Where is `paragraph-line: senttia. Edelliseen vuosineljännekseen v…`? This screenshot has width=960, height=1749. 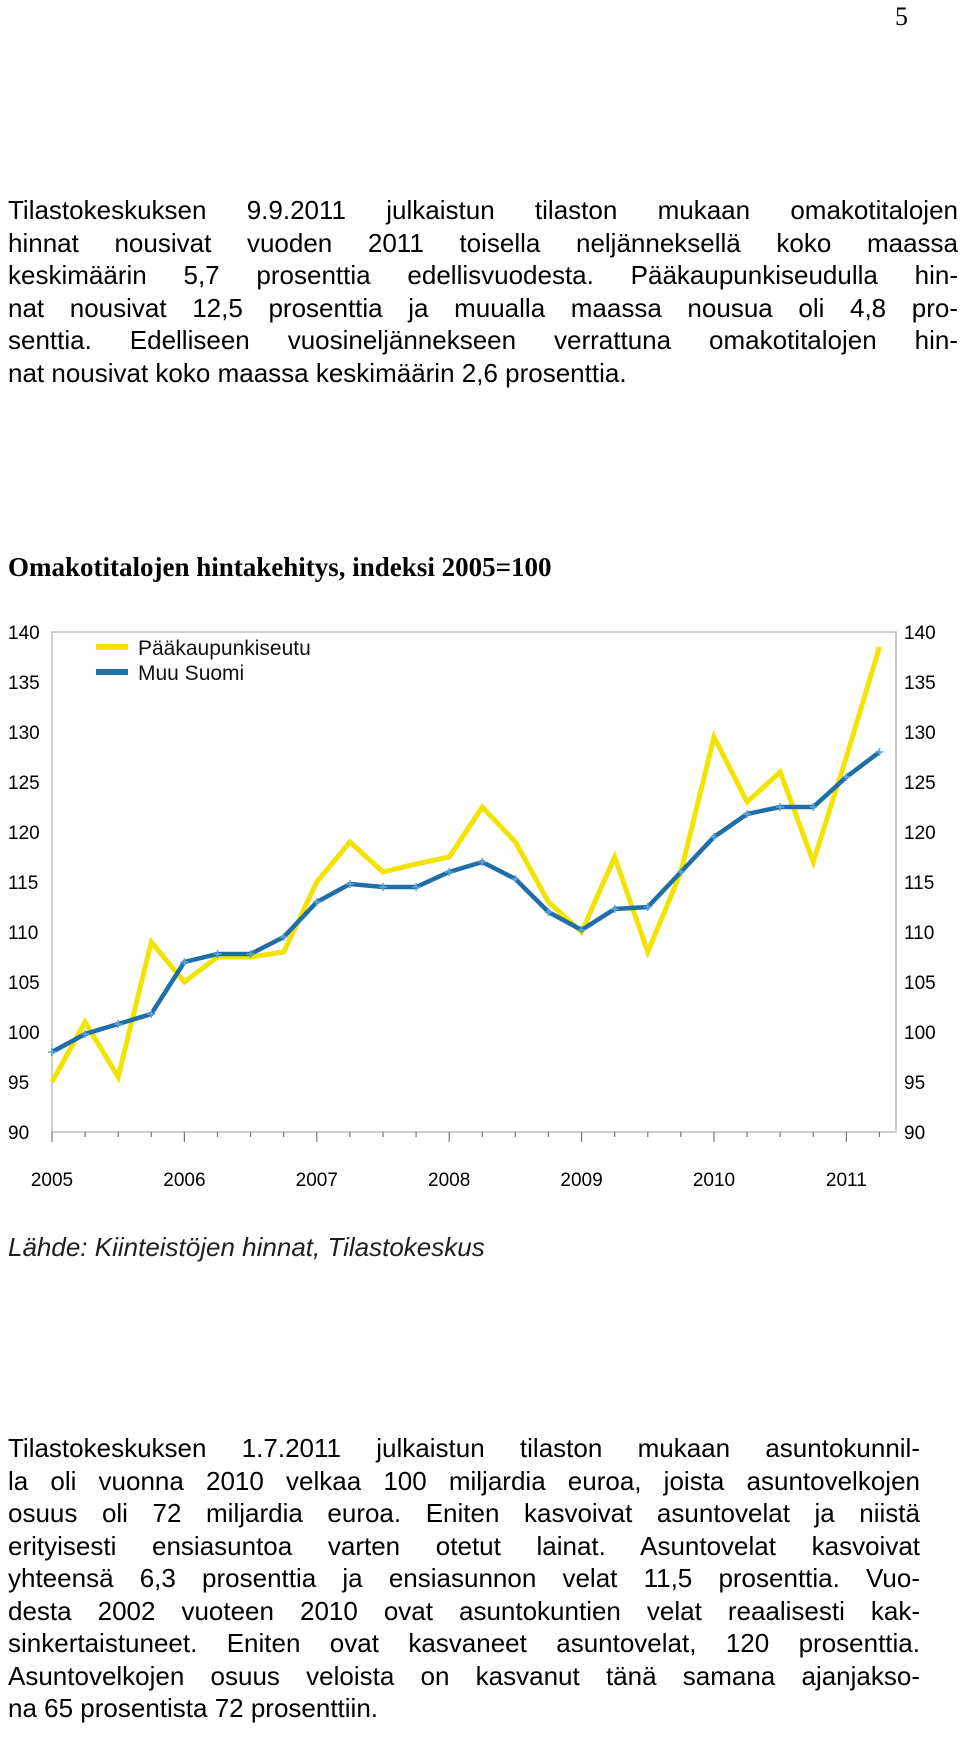 paragraph-line: senttia. Edelliseen vuosineljännekseen v… is located at coordinates (483, 340).